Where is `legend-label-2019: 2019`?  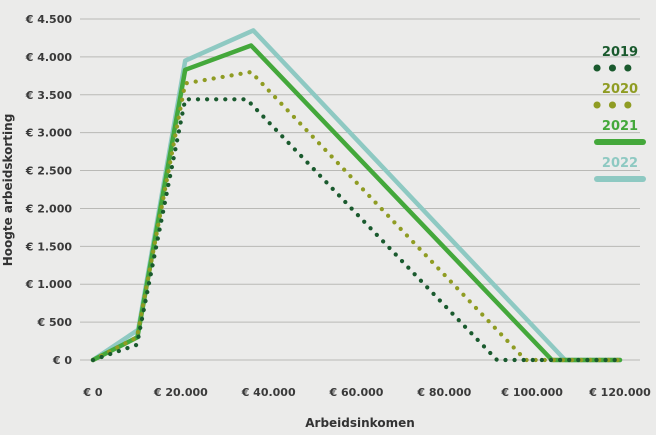
legend-label-2019: 2019 is located at coordinates (620, 52).